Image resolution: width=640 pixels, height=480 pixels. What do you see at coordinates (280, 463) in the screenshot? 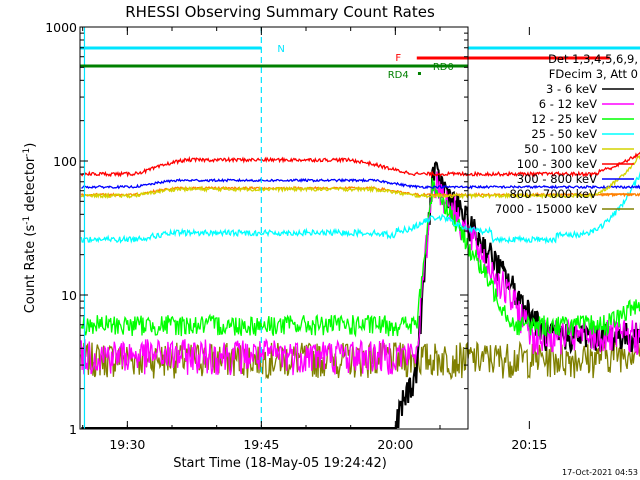
I see `x-axis-label: Start Time (18-May-05 19:24:42)` at bounding box center [280, 463].